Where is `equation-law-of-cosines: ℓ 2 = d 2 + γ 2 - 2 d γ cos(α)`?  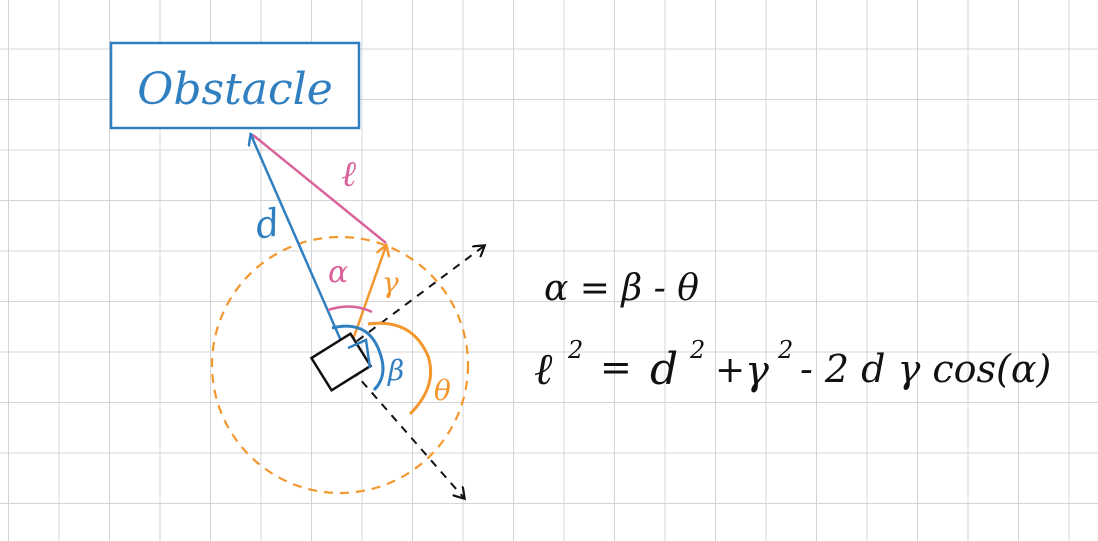
equation-law-of-cosines: ℓ 2 = d 2 + γ 2 - 2 d γ cos(α) is located at coordinates (792, 365).